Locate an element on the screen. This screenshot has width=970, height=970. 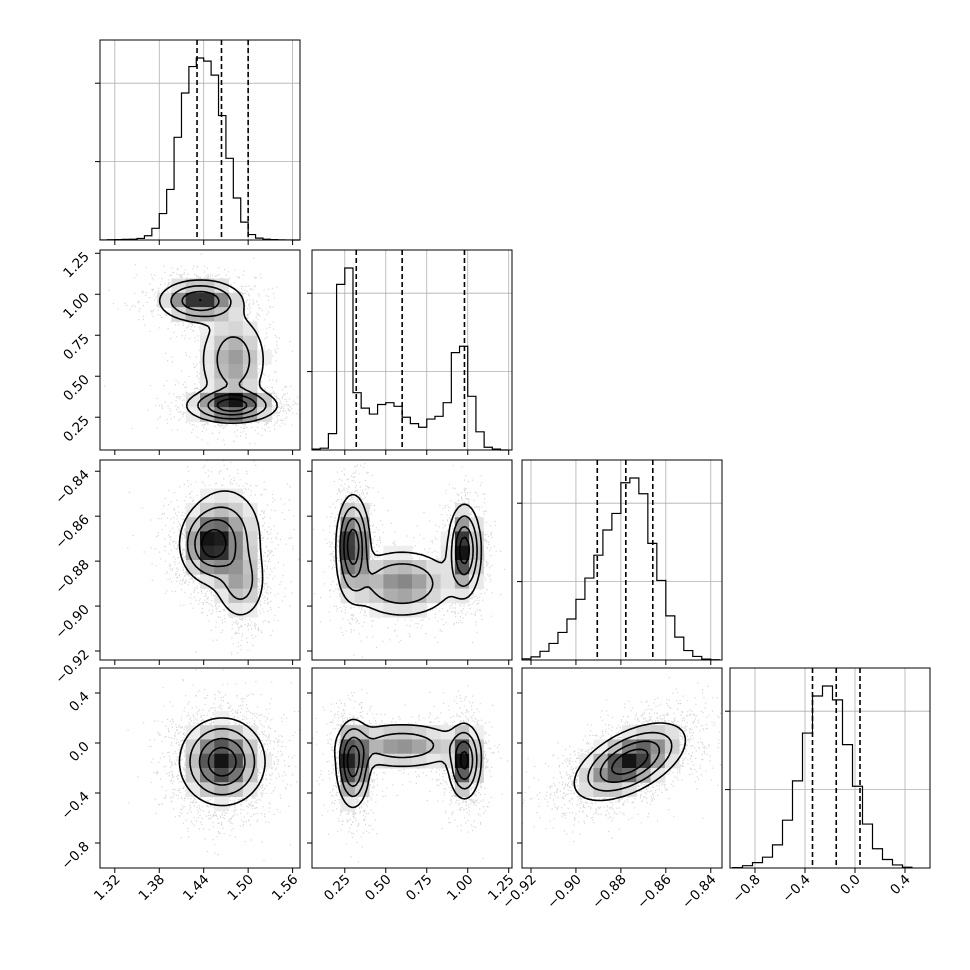
x-tick-label-2-2: −0.88 is located at coordinates (609, 892).